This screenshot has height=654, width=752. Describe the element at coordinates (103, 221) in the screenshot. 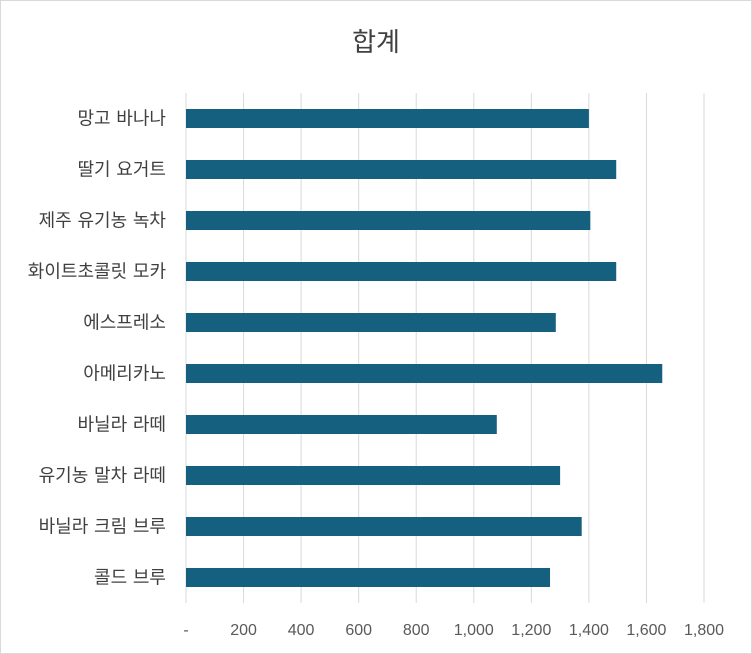

I see `category-label: 제주 유기농 녹차` at that location.